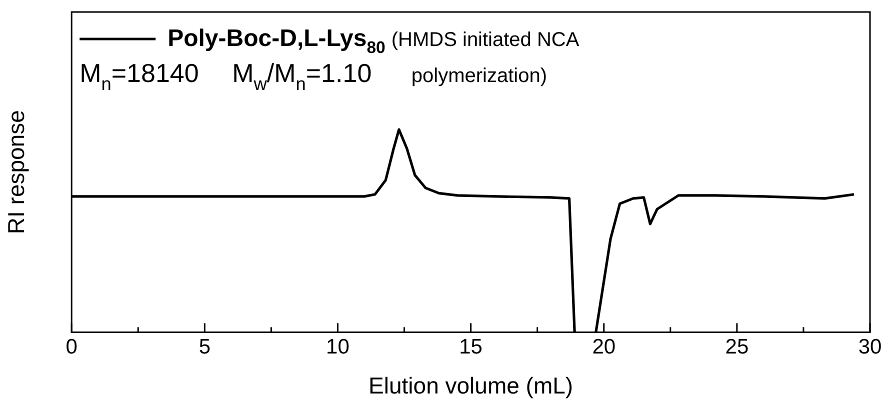  What do you see at coordinates (72, 347) in the screenshot?
I see `x-tick-label: 0` at bounding box center [72, 347].